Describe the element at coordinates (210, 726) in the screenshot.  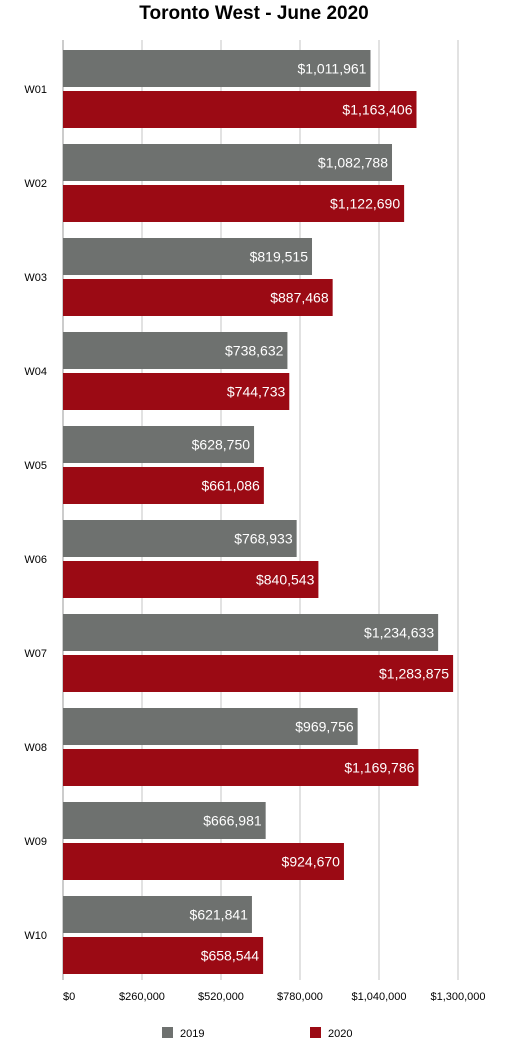
I see `bar-2019-W08` at that location.